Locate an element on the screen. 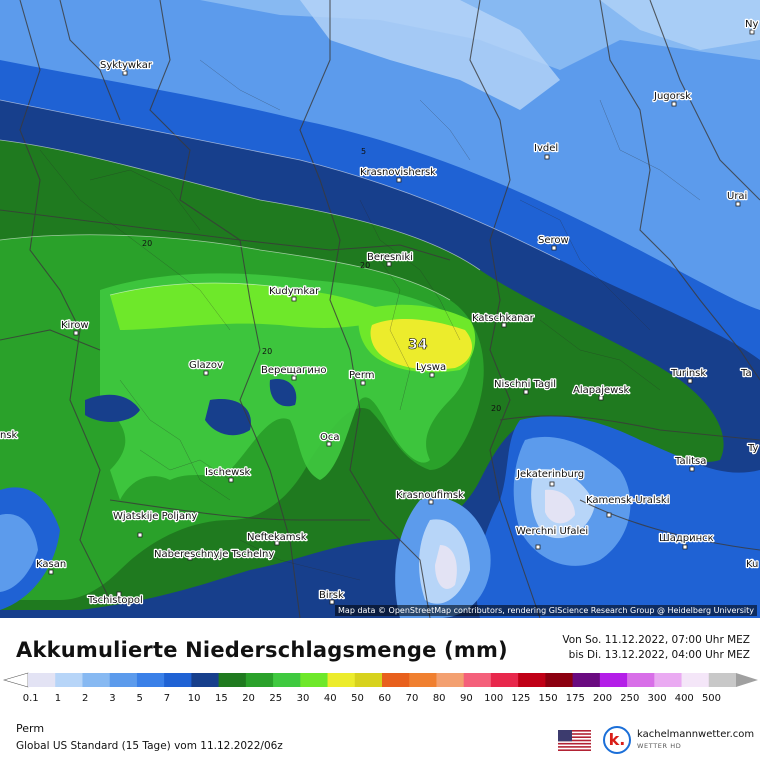  city-alapajewsk: Alapajewsk is located at coordinates (601, 392).